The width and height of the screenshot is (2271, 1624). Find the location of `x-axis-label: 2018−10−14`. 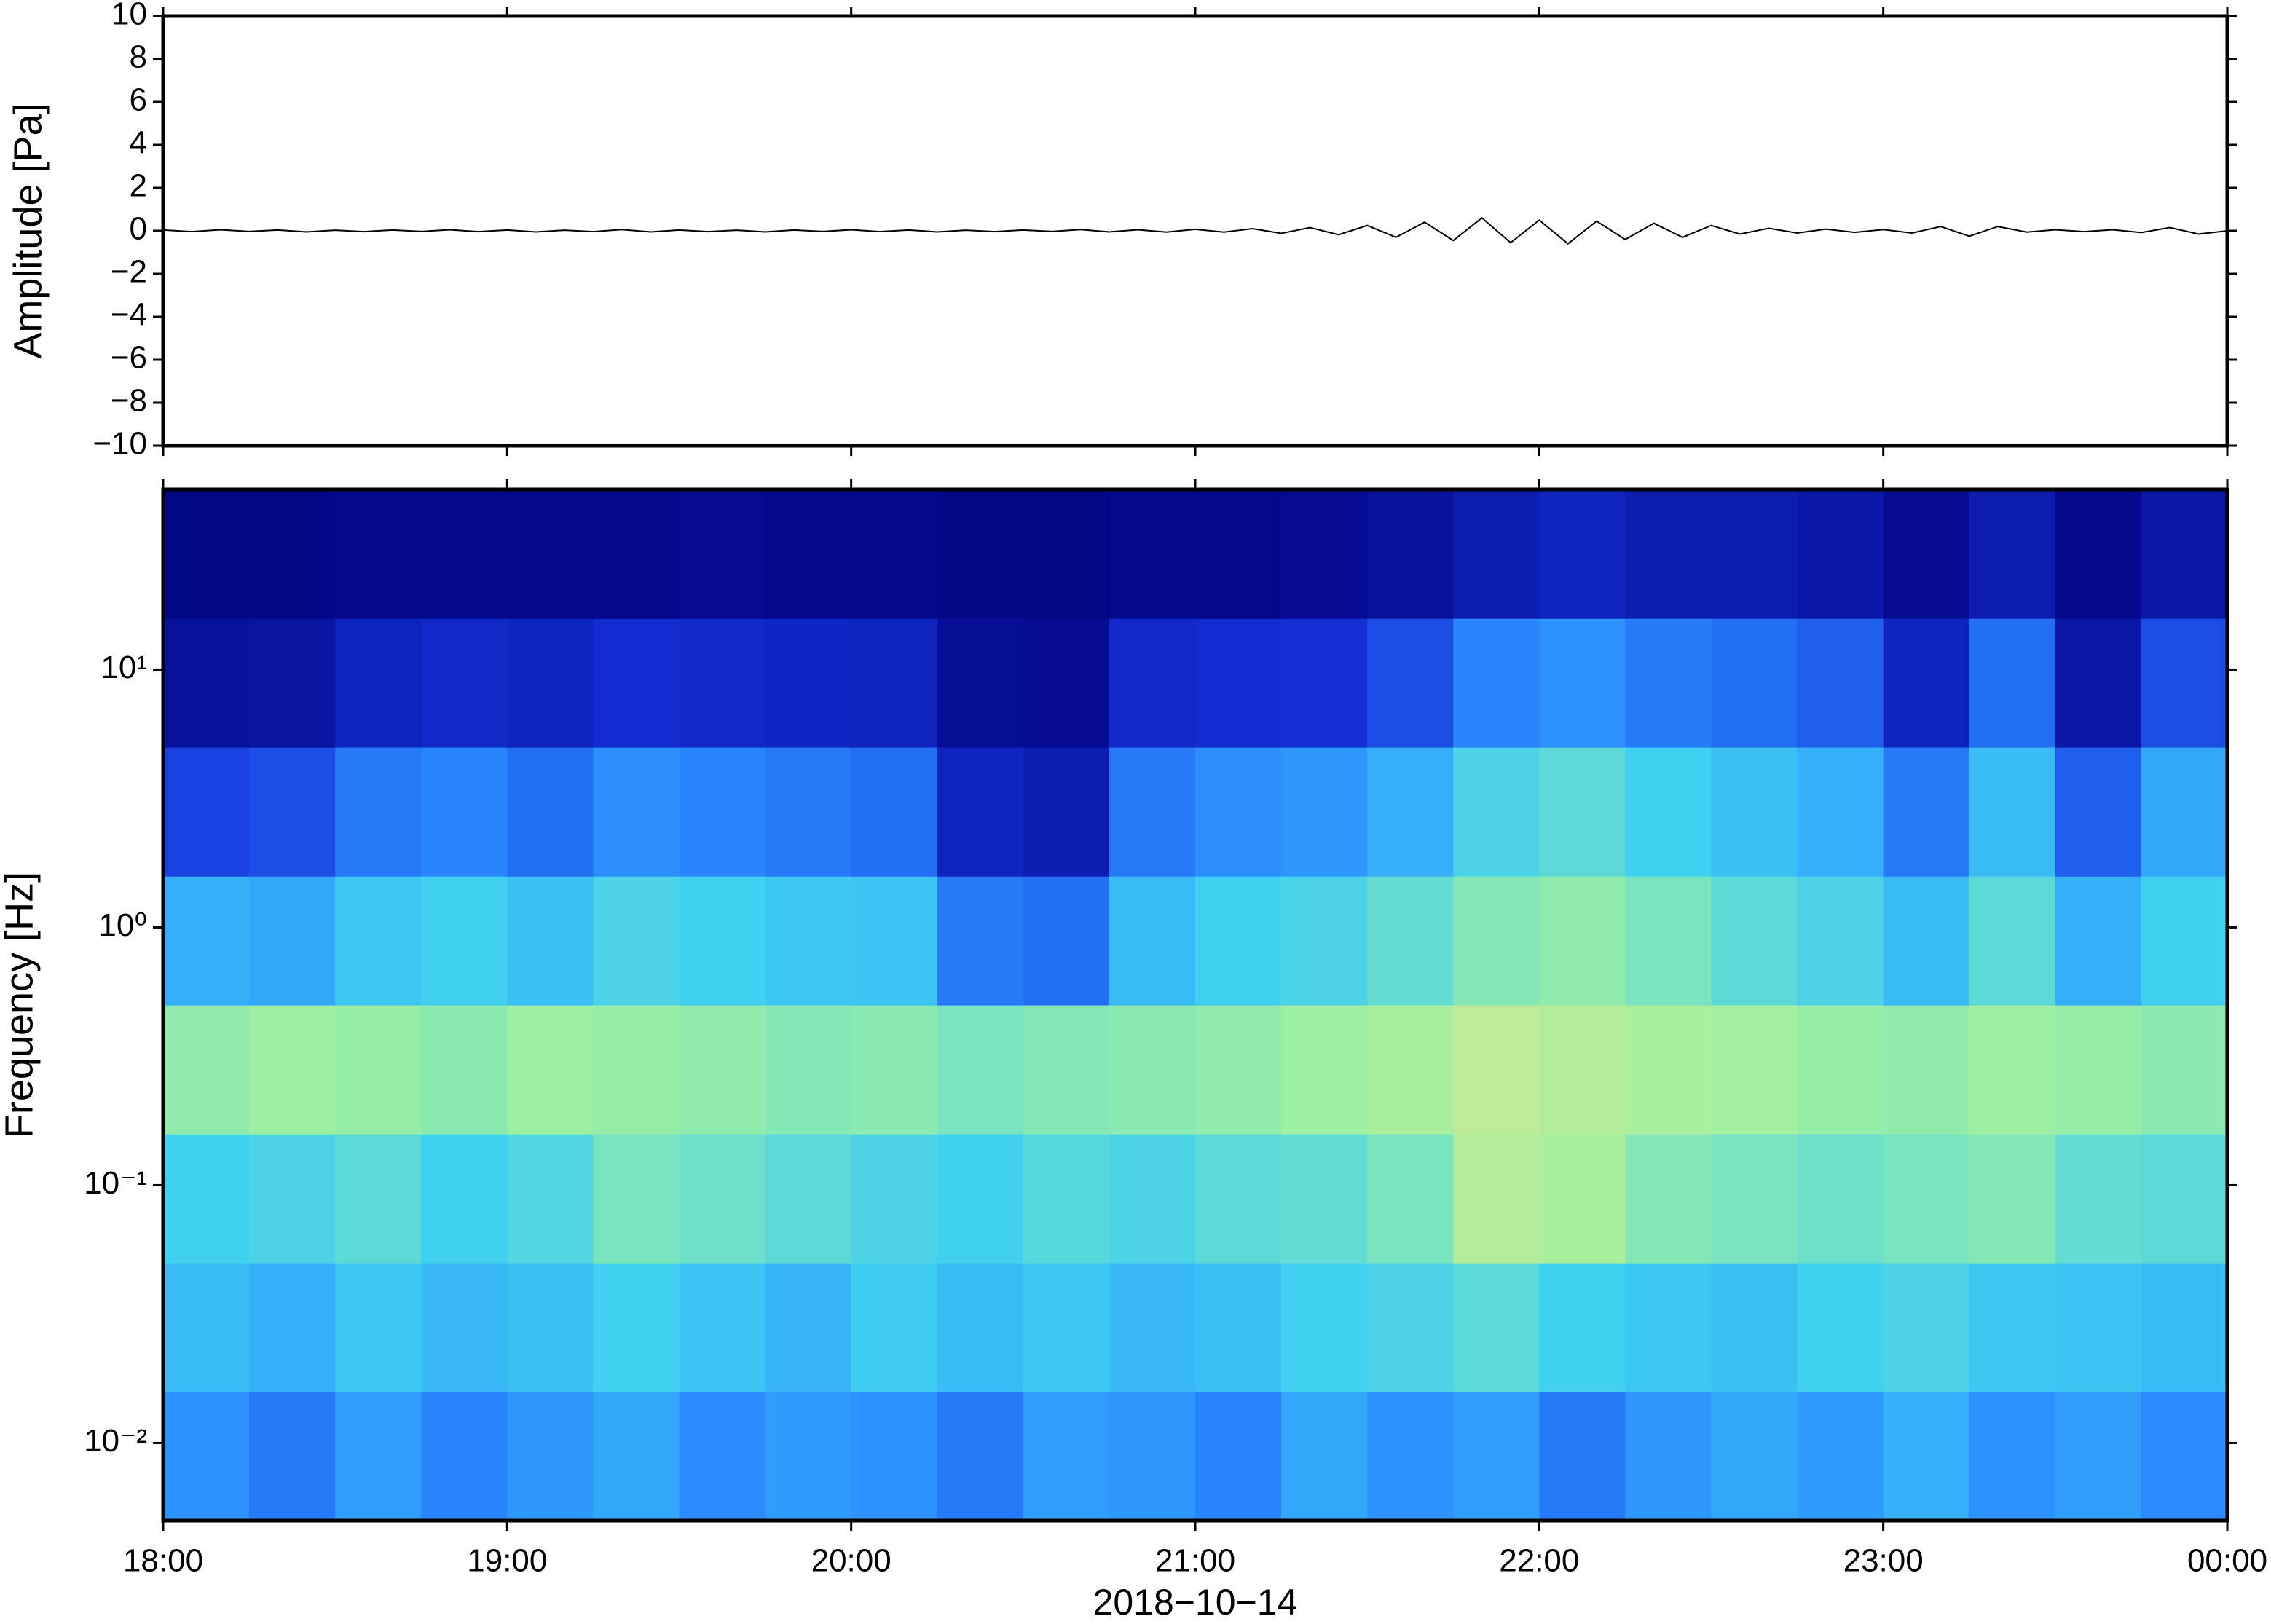

x-axis-label: 2018−10−14 is located at coordinates (1195, 1602).